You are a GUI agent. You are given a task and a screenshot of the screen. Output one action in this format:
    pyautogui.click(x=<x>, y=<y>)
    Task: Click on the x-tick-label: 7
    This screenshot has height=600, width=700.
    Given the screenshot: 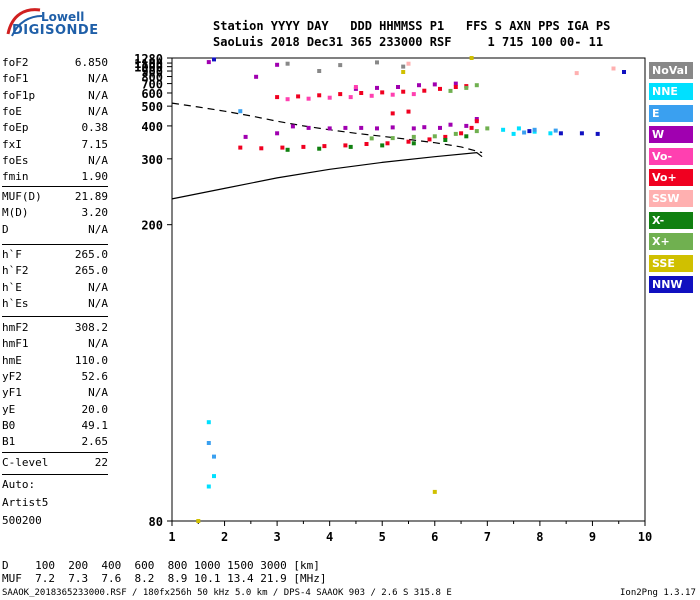 What is the action you would take?
    pyautogui.click(x=487, y=537)
    